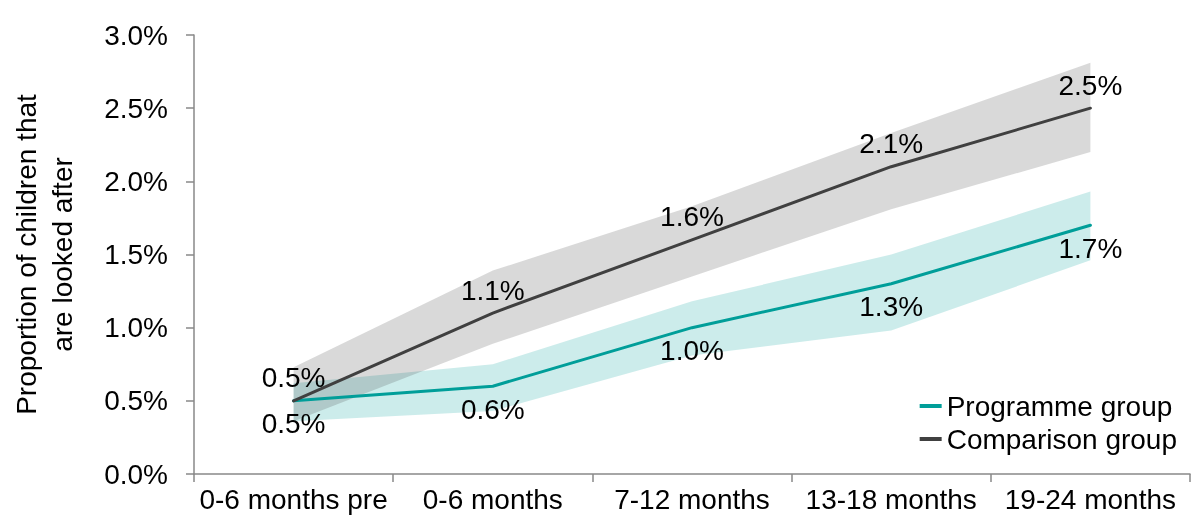 The height and width of the screenshot is (526, 1196). What do you see at coordinates (136, 181) in the screenshot?
I see `y-tick-label: 2.0%` at bounding box center [136, 181].